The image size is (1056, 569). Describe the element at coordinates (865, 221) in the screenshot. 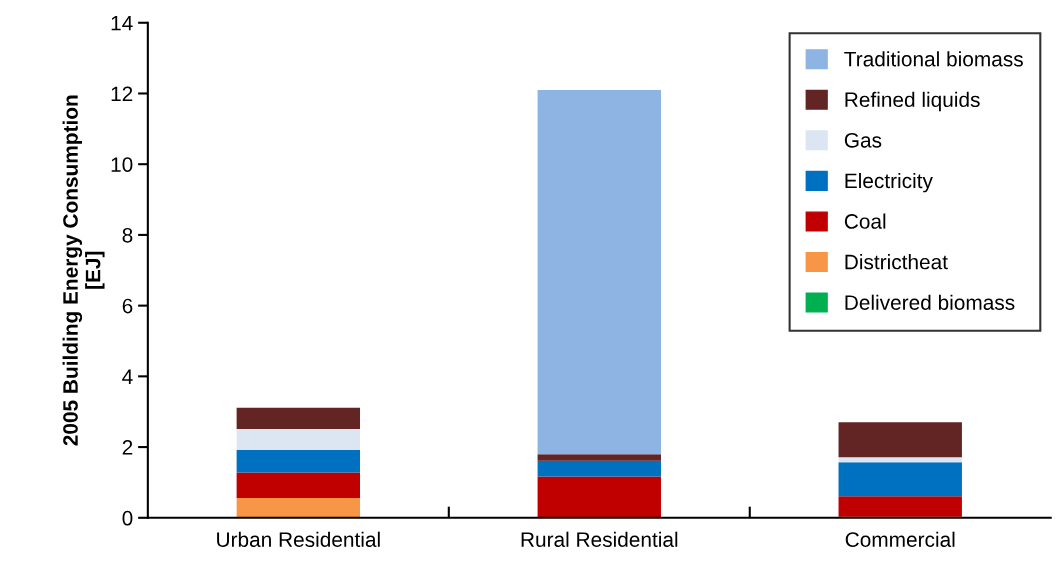

I see `legend-label: Coal` at that location.